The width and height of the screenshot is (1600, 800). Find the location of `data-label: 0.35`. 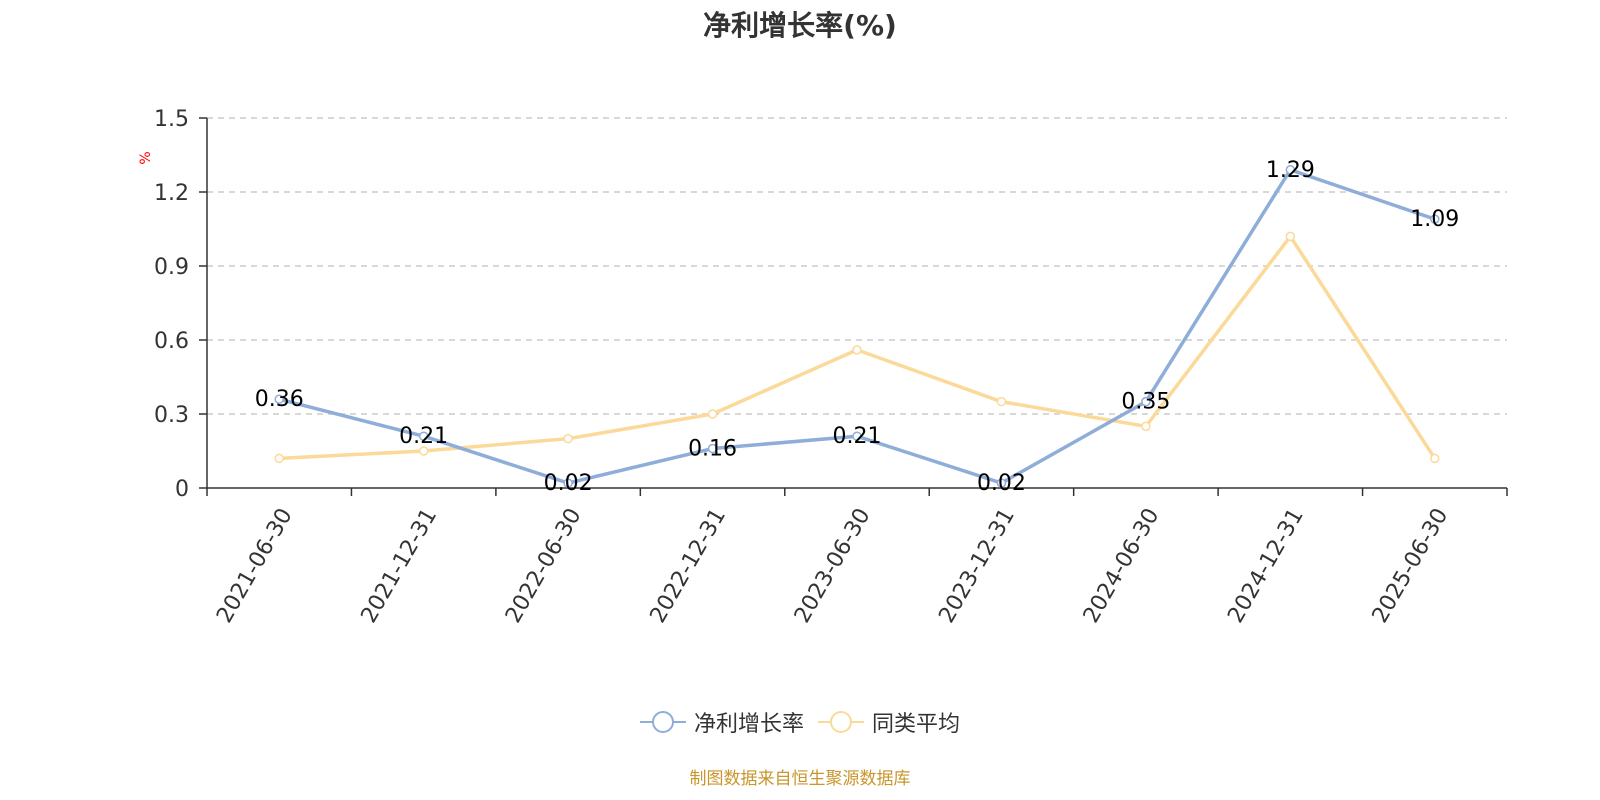

data-label: 0.35 is located at coordinates (1145, 402).